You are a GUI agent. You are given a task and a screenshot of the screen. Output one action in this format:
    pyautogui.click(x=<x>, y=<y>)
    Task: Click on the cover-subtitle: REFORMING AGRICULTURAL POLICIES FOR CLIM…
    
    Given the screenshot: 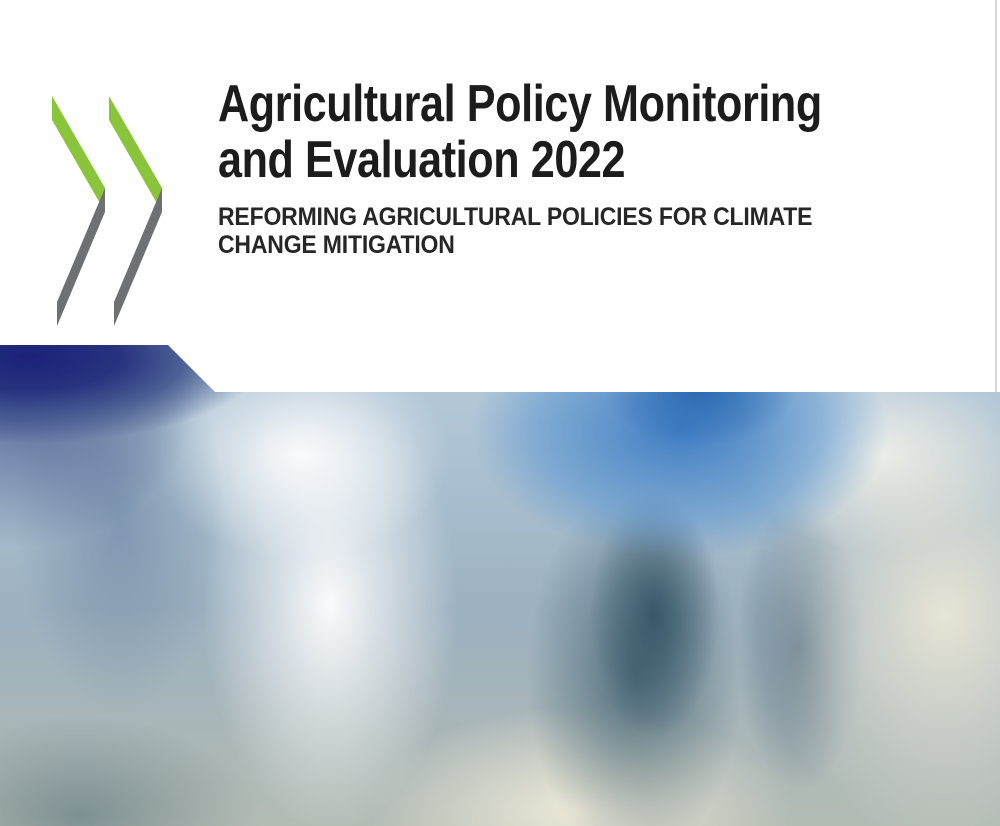 What is the action you would take?
    pyautogui.click(x=515, y=231)
    